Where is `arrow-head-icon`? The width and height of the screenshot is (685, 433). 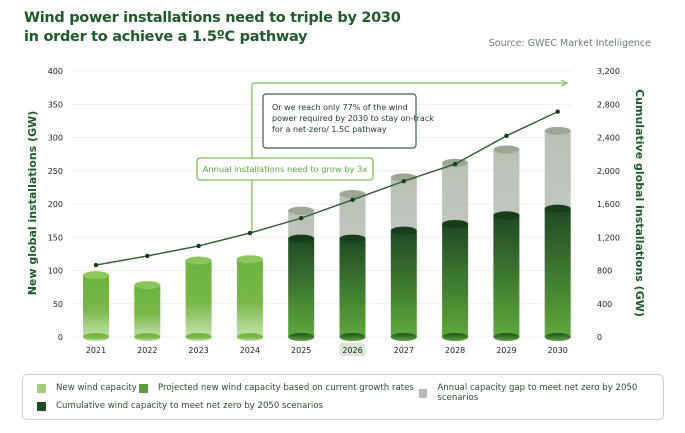 arrow-head-icon is located at coordinates (564, 83).